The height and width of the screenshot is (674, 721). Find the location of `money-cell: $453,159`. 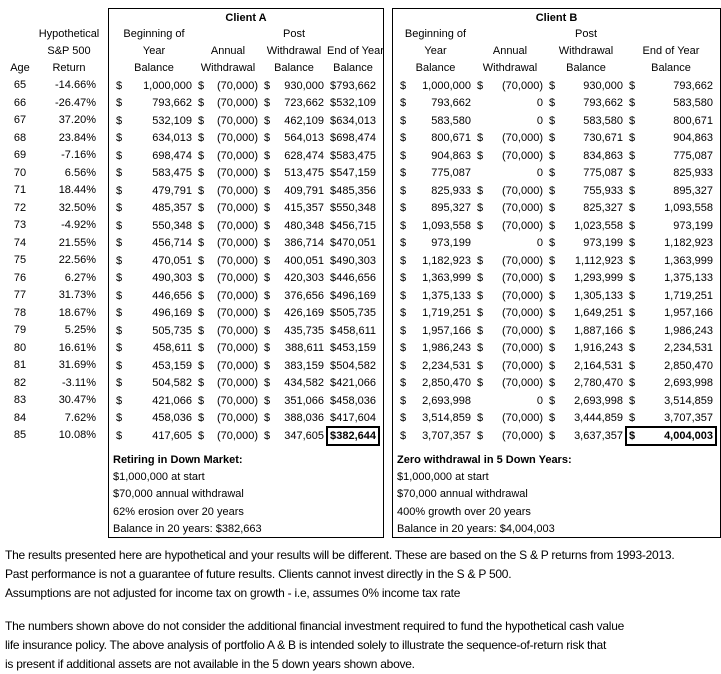

money-cell: $453,159 is located at coordinates (154, 366).